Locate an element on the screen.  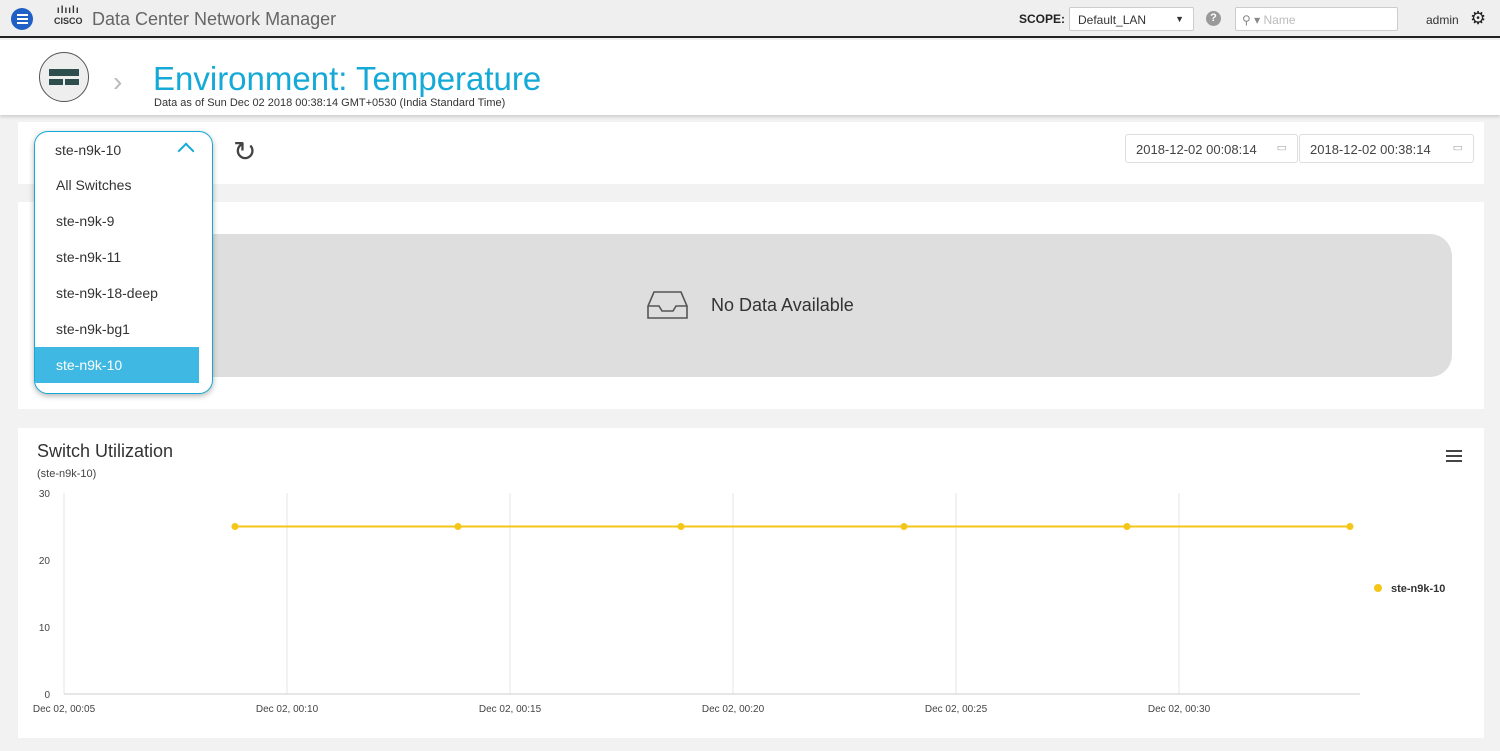
x-tick-label: Dec 02, 00:10 is located at coordinates (287, 709).